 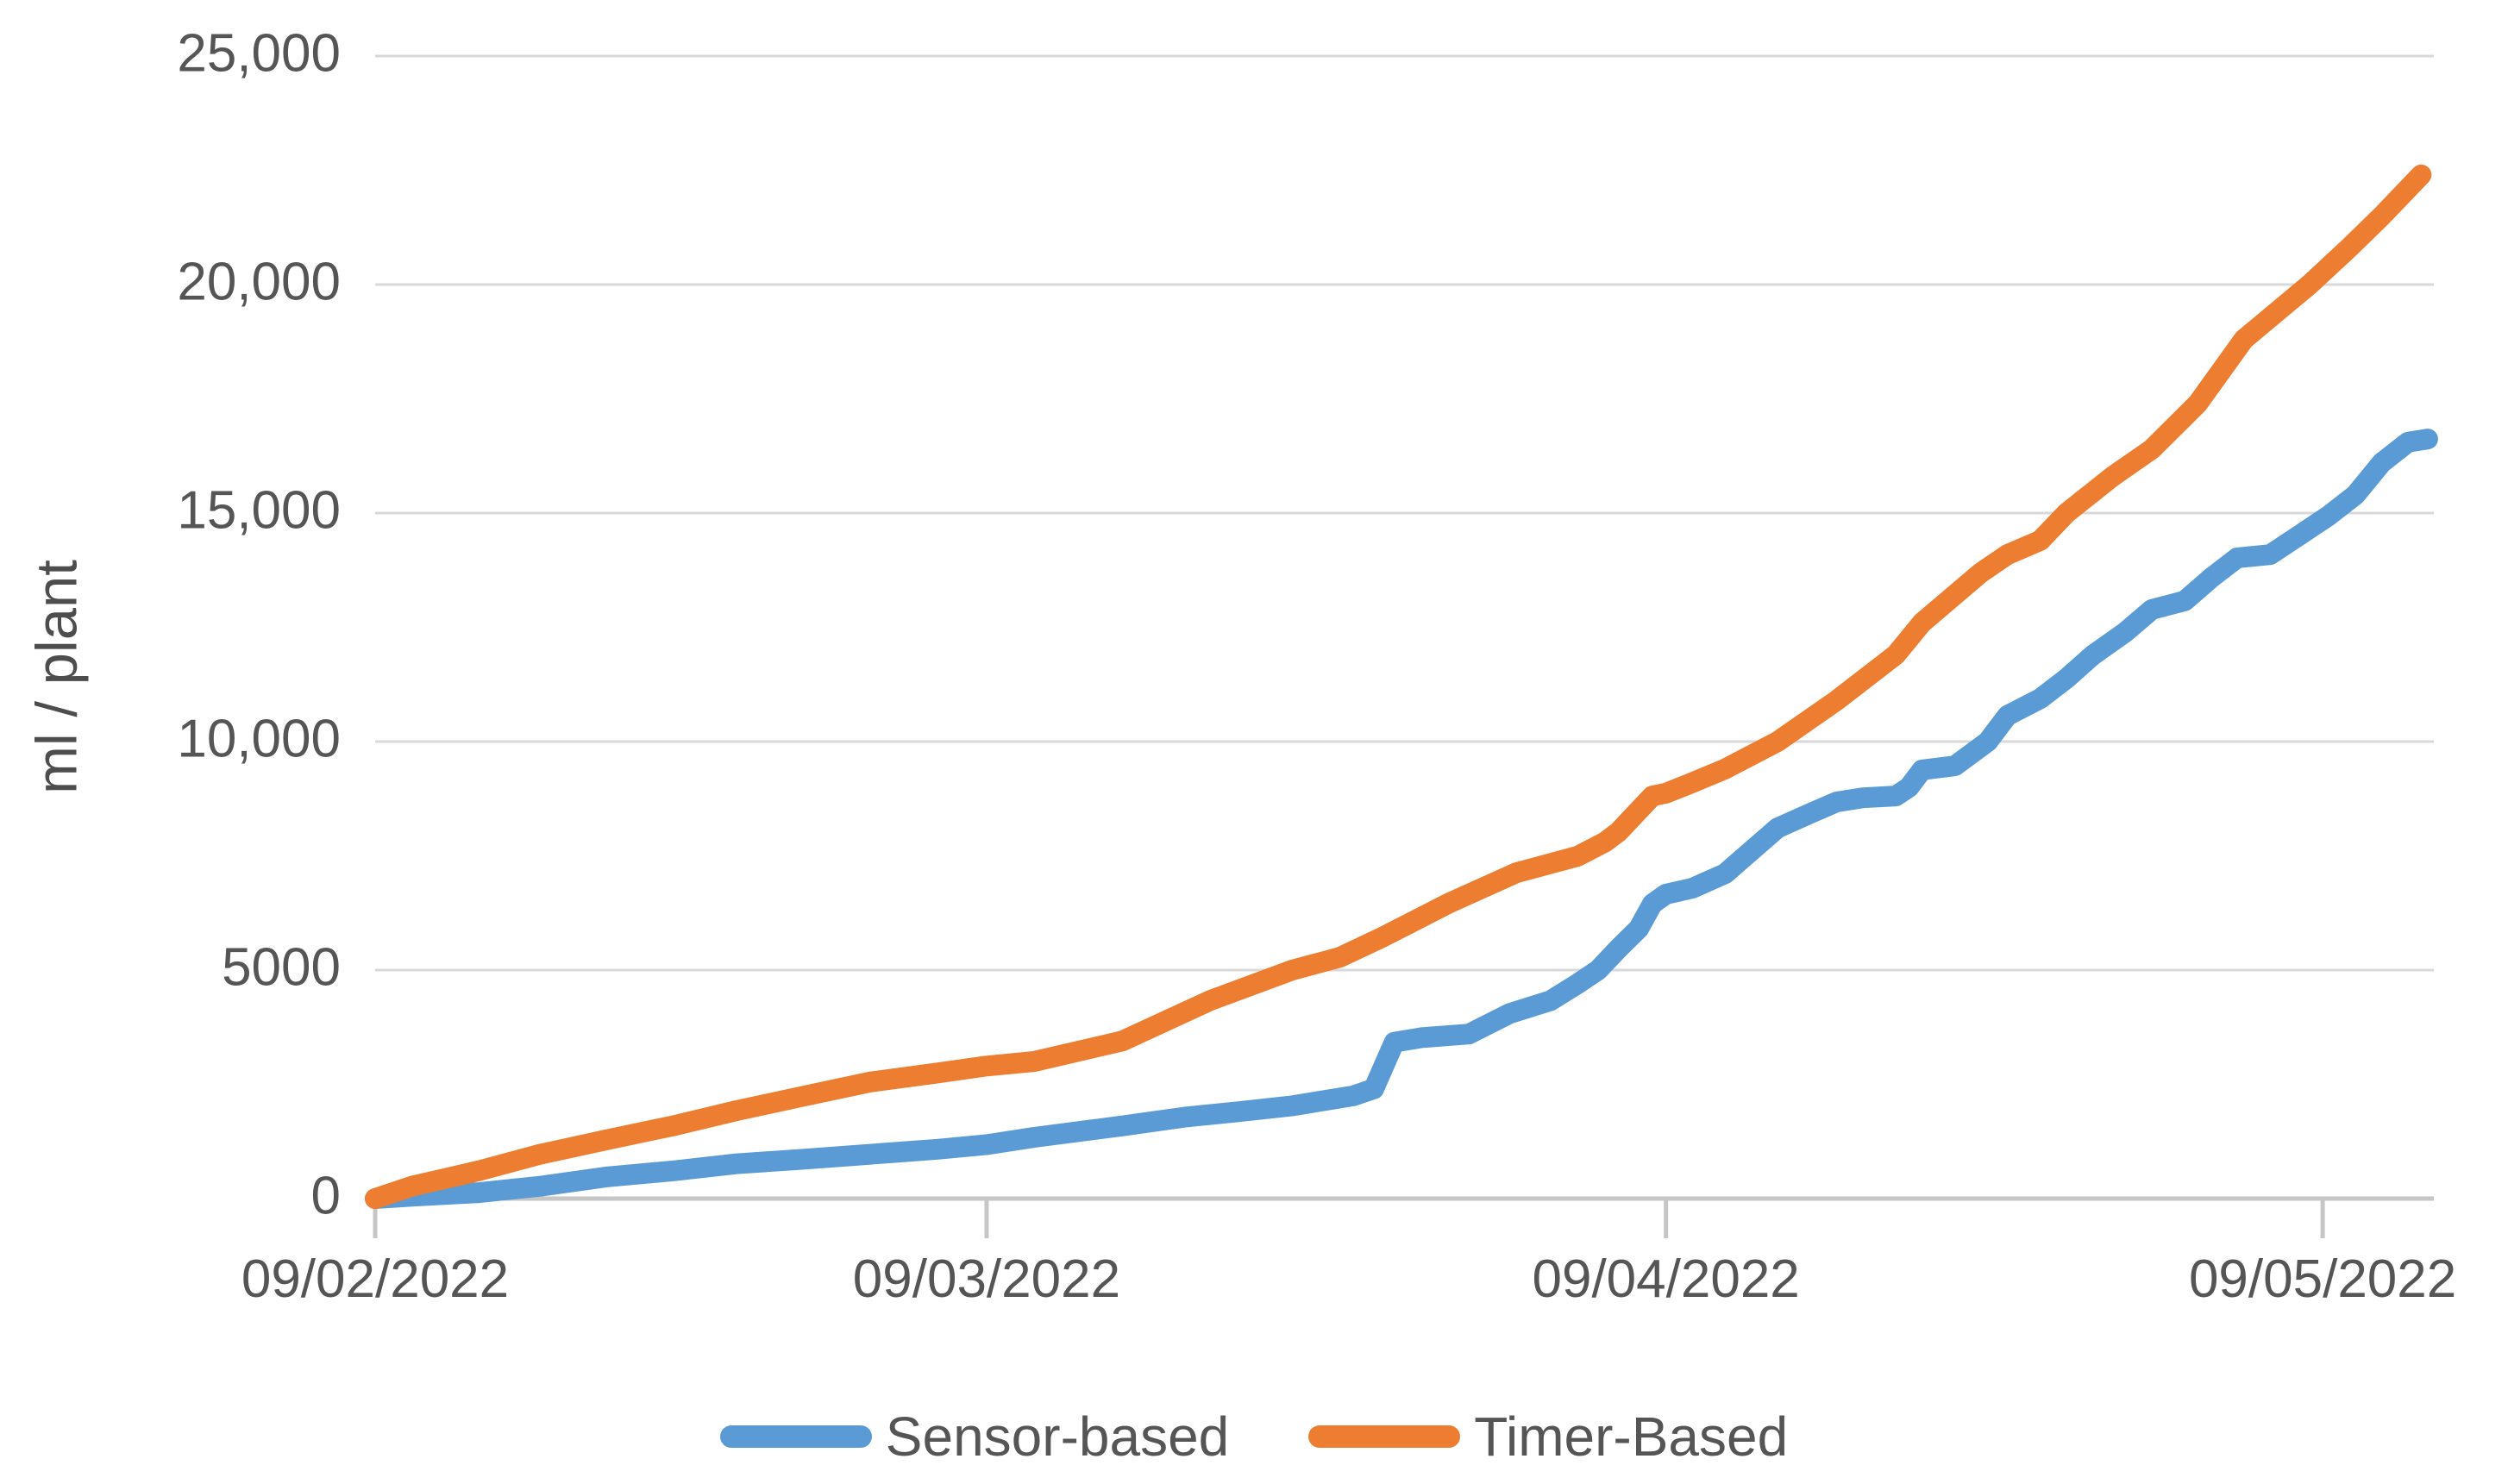 I want to click on y-tick-label: 5000, so click(x=282, y=967).